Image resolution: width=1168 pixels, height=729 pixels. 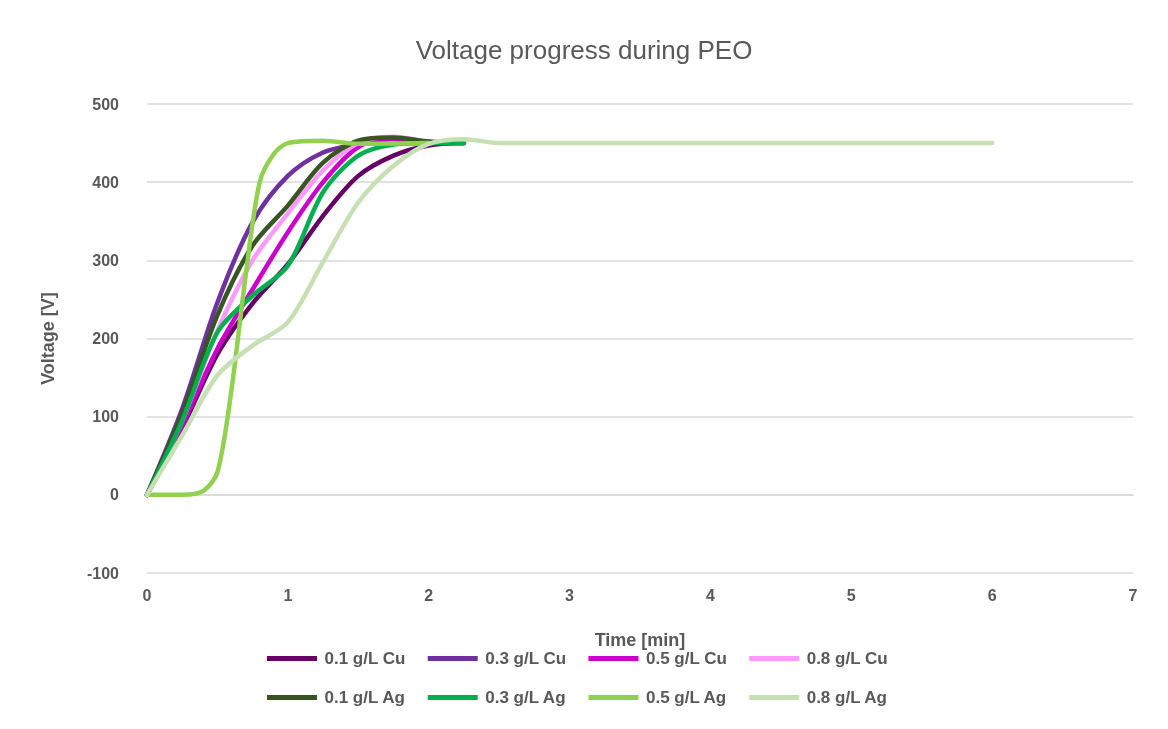 What do you see at coordinates (847, 658) in the screenshot?
I see `legend-label: 0.8 g/L Cu` at bounding box center [847, 658].